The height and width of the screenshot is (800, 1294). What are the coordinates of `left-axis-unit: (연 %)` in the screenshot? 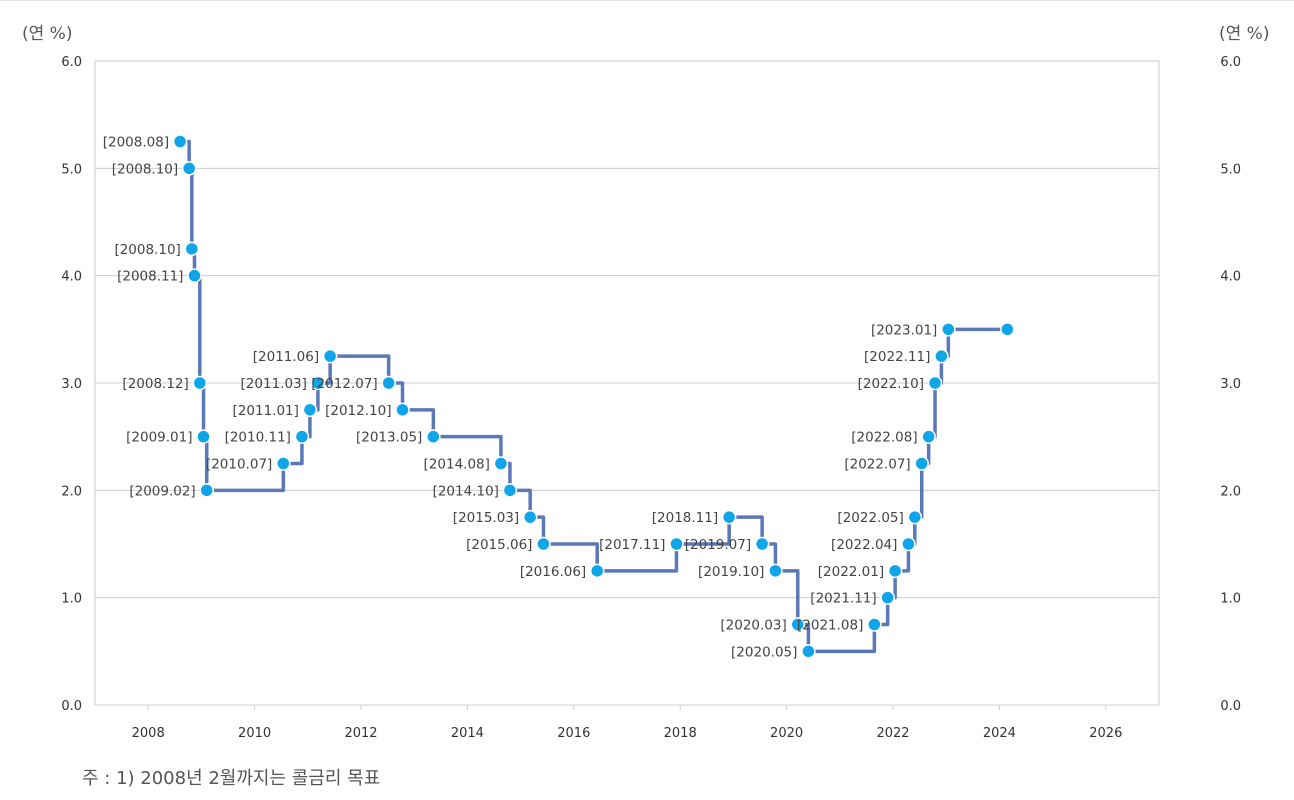 It's located at (47, 34).